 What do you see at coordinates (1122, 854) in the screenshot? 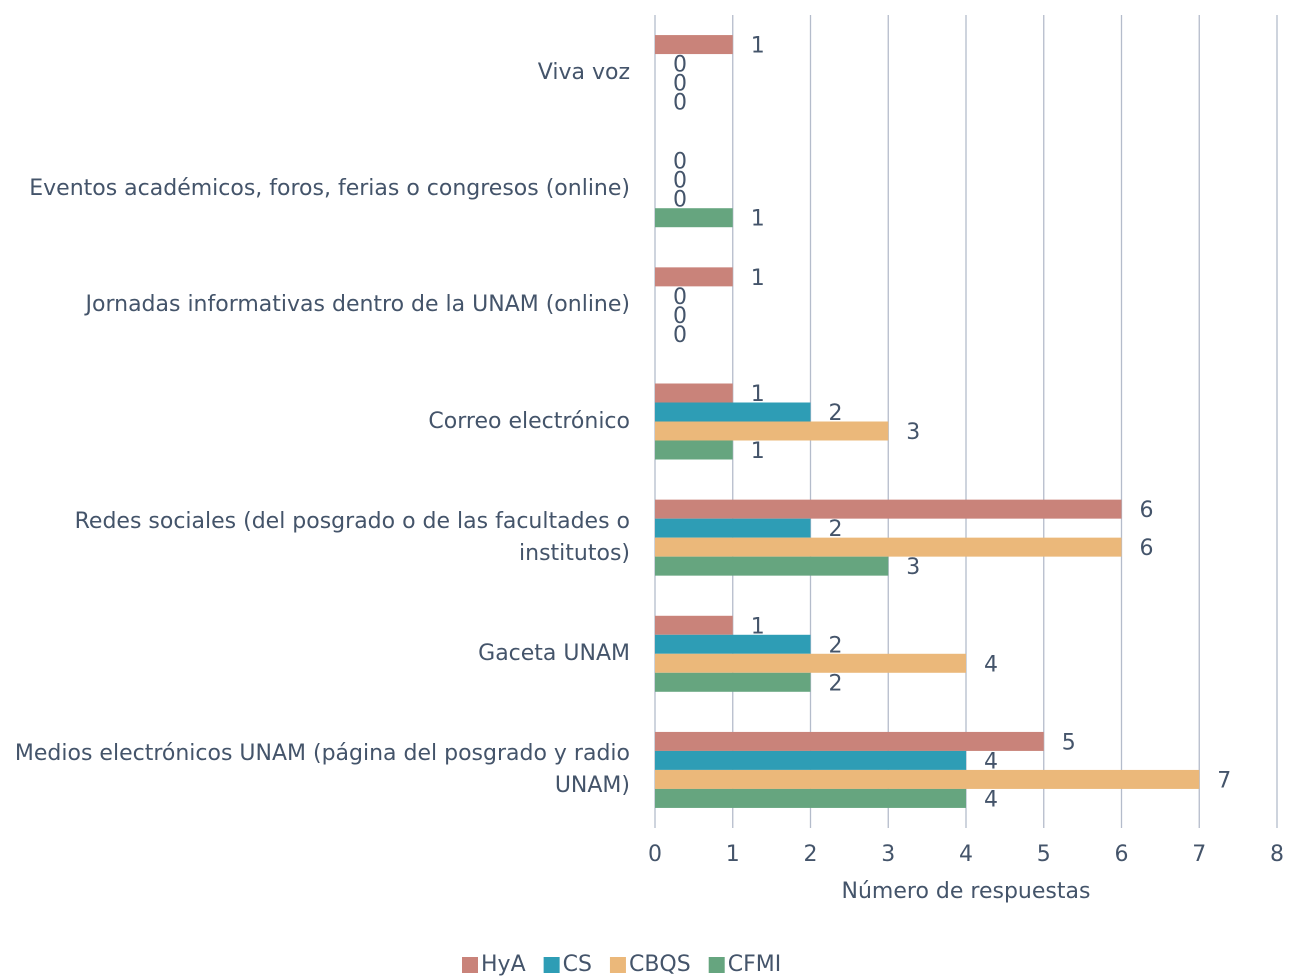
I see `x-tick-label: 6` at bounding box center [1122, 854].